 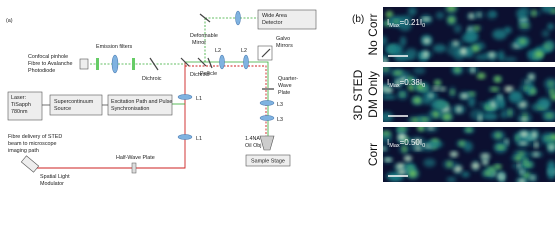 What do you see at coordinates (410, 82) in the screenshot?
I see `value: =0.38` at bounding box center [410, 82].